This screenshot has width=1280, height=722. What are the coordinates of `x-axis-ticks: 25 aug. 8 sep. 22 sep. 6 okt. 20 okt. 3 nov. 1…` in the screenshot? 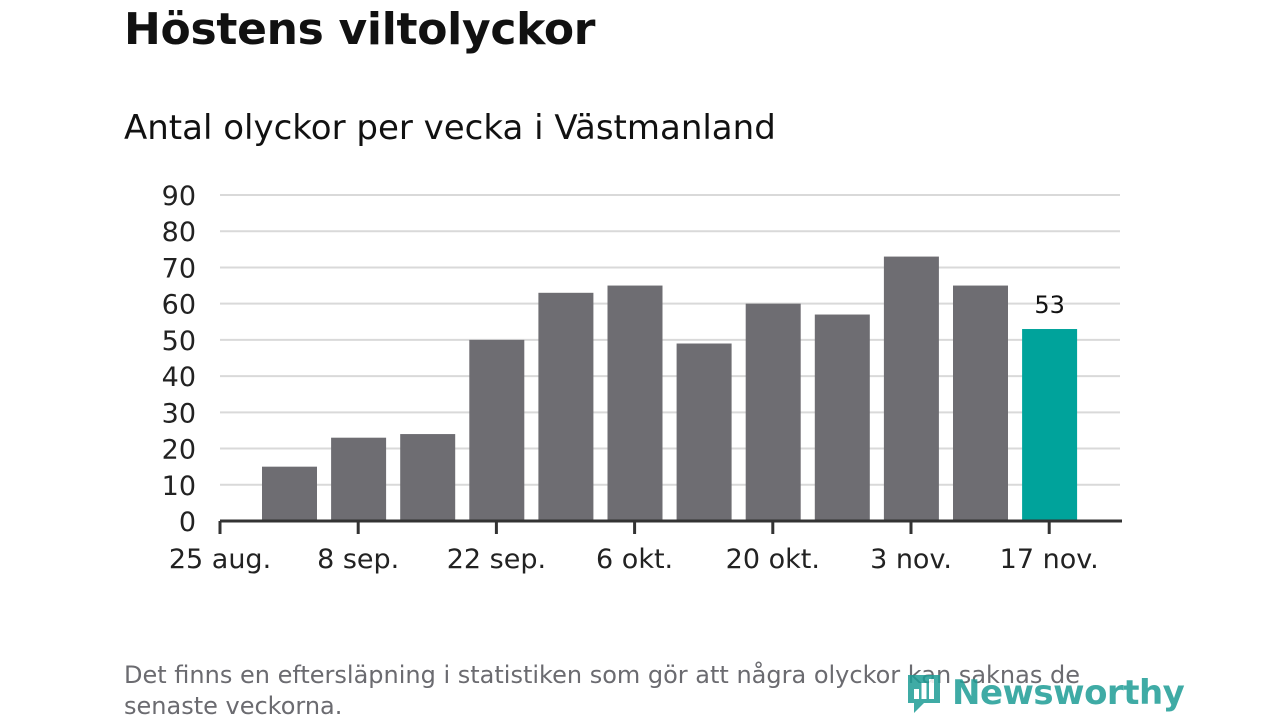 It's located at (634, 548).